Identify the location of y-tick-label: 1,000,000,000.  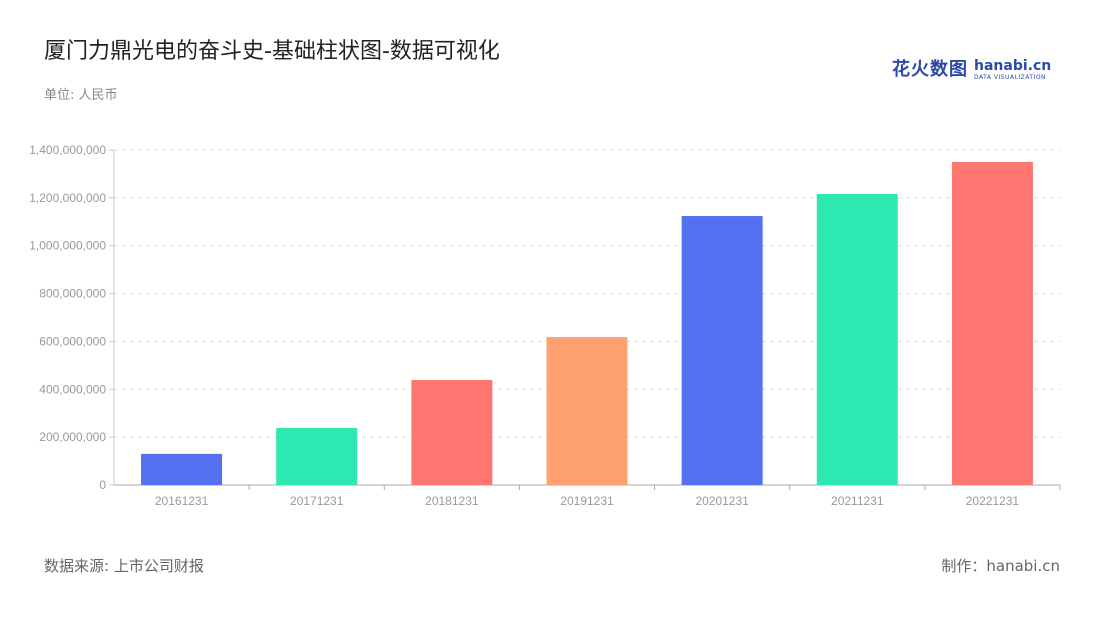
(67, 246).